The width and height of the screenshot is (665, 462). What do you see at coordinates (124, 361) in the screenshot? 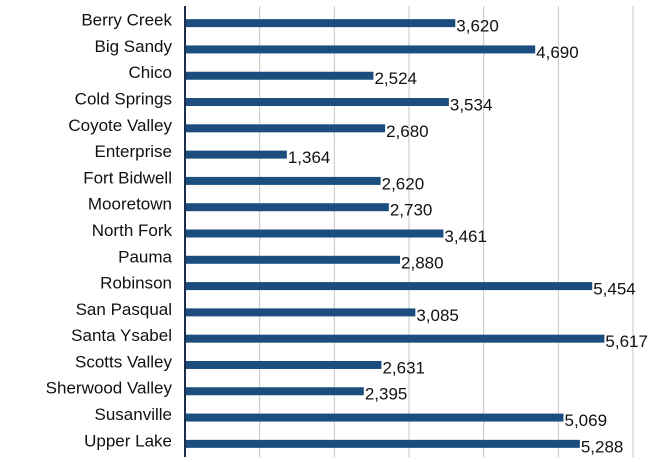
I see `y-tick-label: Scotts Valley` at bounding box center [124, 361].